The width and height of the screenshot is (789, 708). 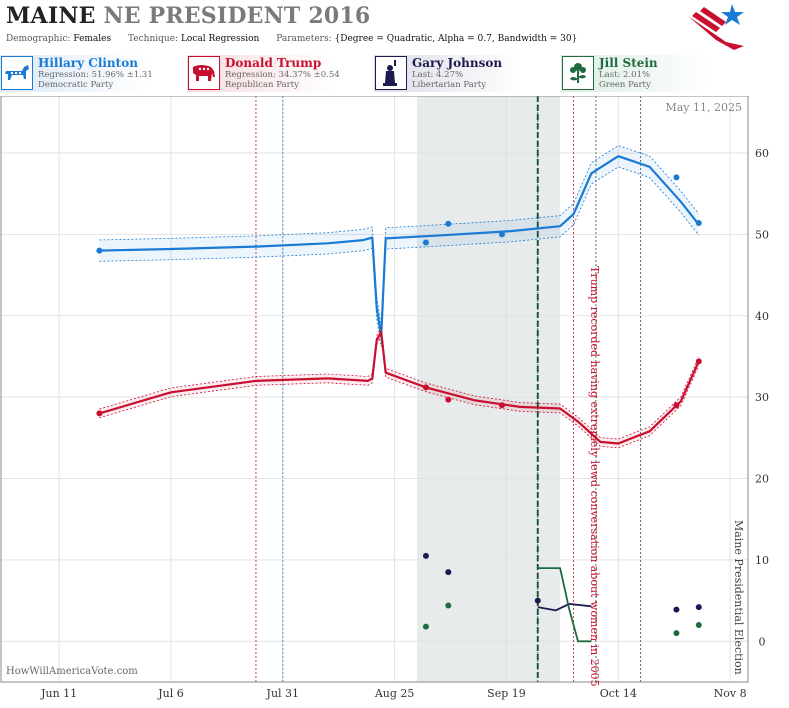 What do you see at coordinates (653, 73) in the screenshot?
I see `candidate-card-stein: Jill Stein Last: 2.01% Green Party` at bounding box center [653, 73].